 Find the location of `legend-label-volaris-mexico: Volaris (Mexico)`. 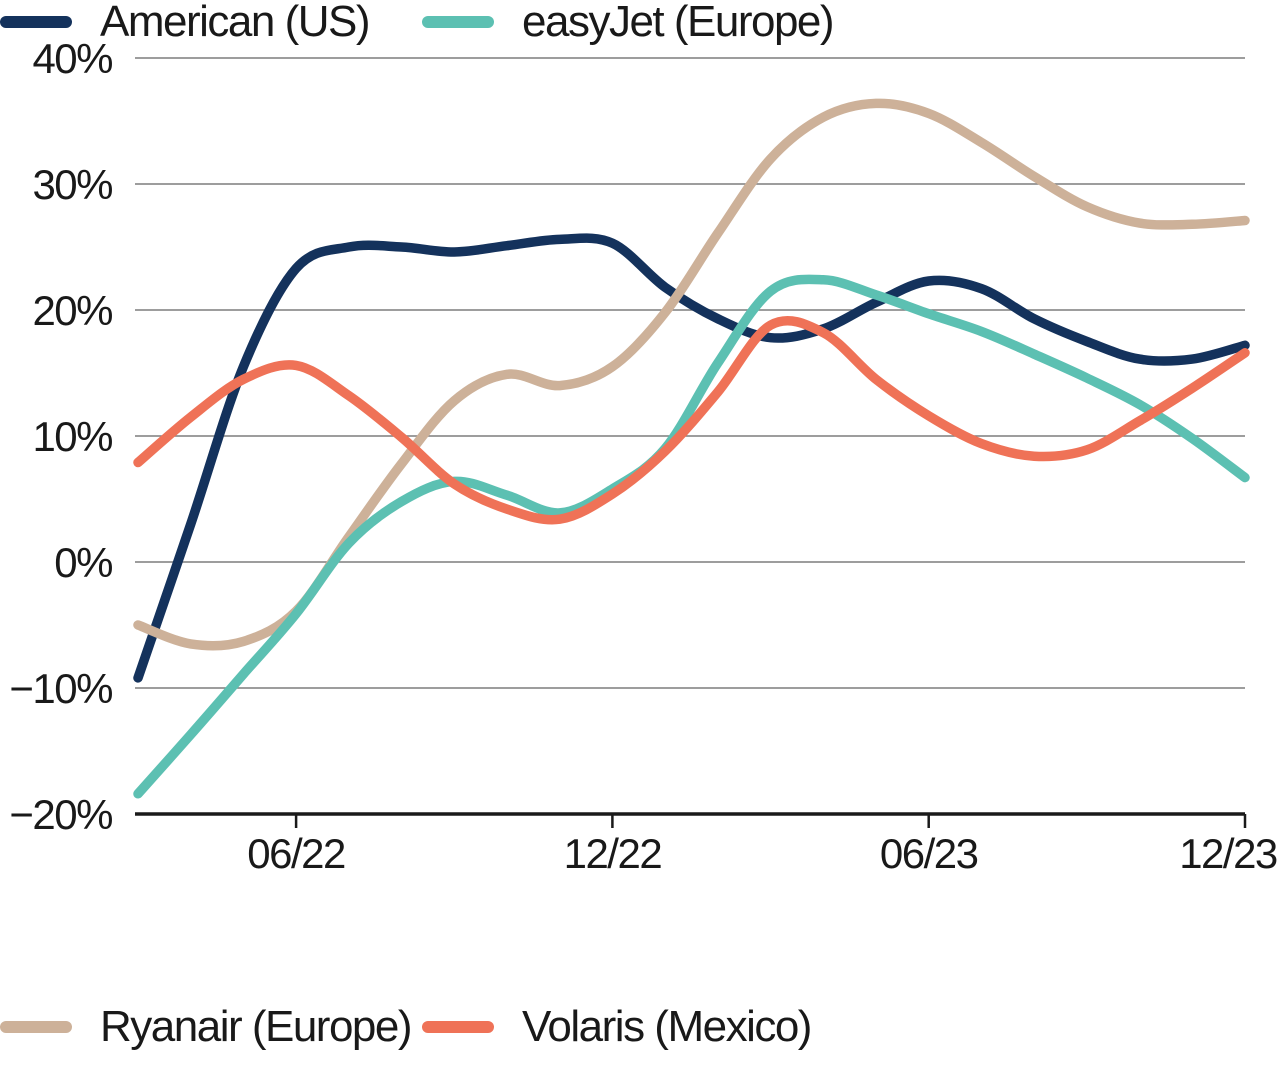

legend-label-volaris-mexico: Volaris (Mexico) is located at coordinates (667, 1026).